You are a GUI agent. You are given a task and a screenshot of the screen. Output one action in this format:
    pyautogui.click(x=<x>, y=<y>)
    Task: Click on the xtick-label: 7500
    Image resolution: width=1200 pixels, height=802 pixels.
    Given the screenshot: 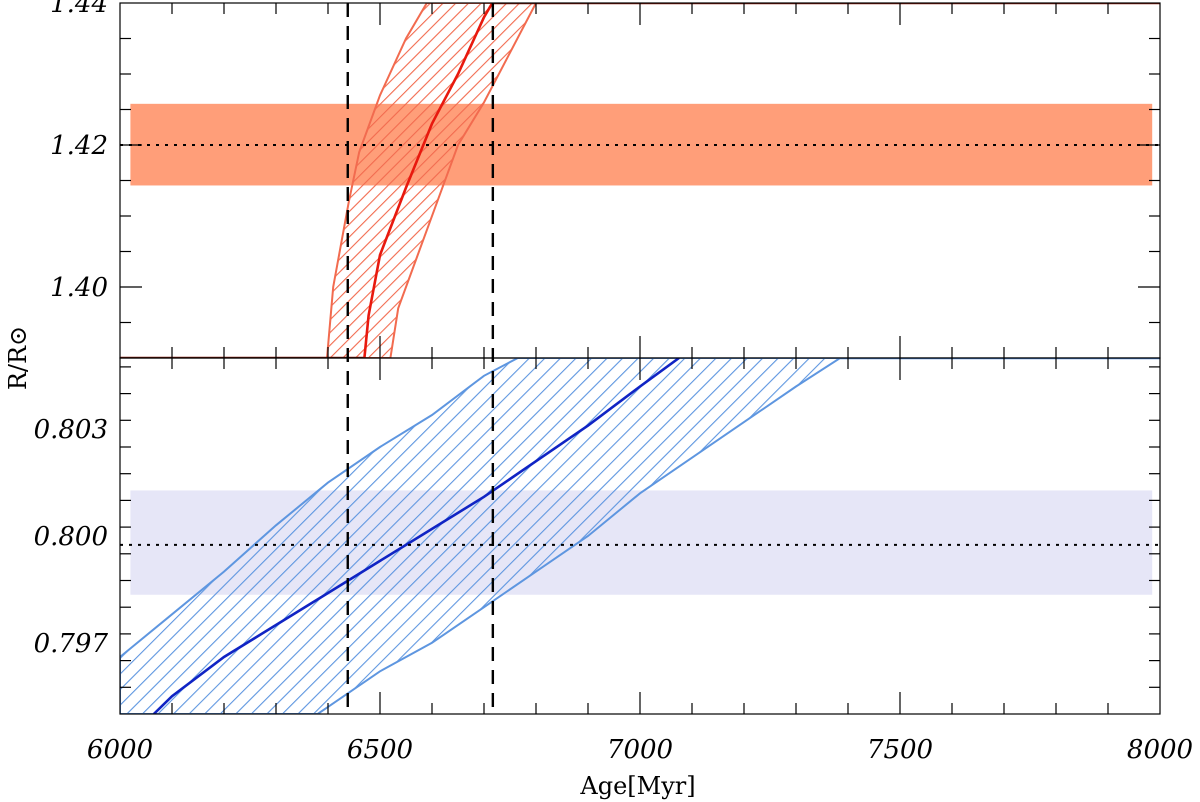 What is the action you would take?
    pyautogui.click(x=900, y=750)
    